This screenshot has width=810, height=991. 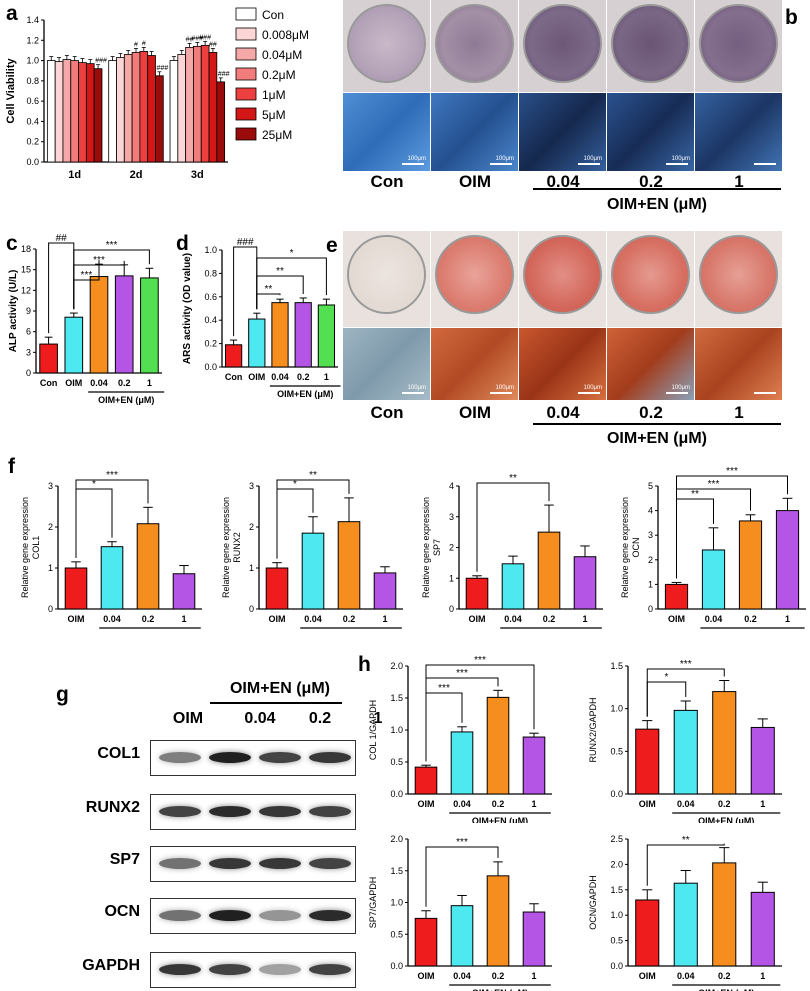 I want to click on y-tick-label: 5, so click(x=650, y=486).